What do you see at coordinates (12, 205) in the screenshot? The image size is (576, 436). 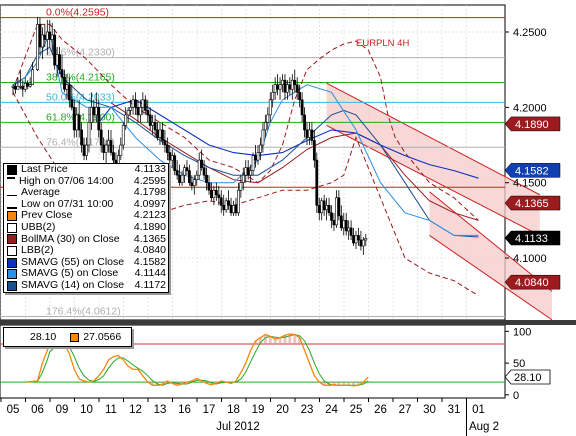 I see `low-icon` at bounding box center [12, 205].